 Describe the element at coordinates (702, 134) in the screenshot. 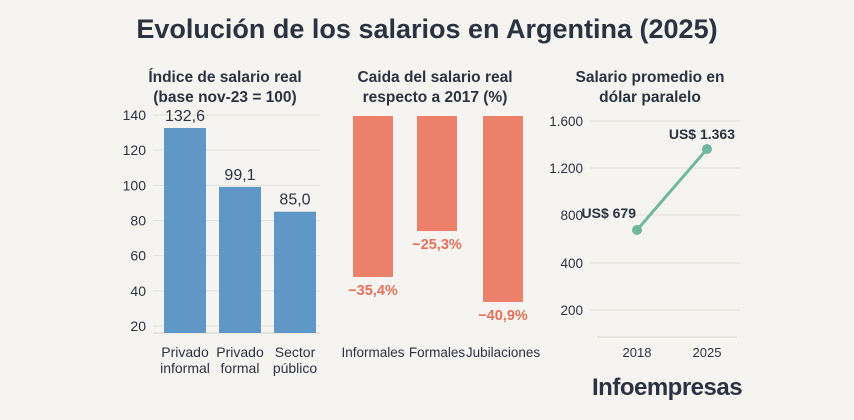

I see `data-label: US$ 1.363` at that location.